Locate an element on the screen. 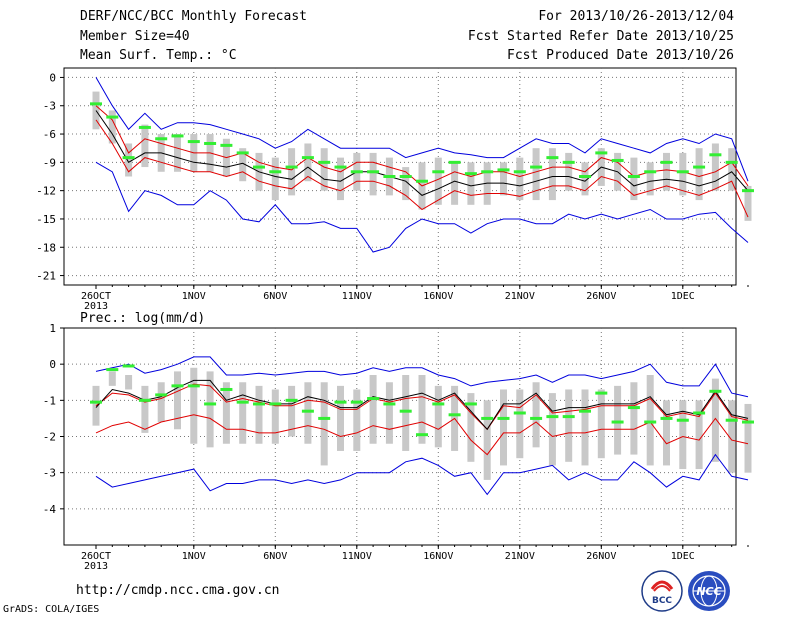  panel1-xtick-label: 6NOV is located at coordinates (275, 296).